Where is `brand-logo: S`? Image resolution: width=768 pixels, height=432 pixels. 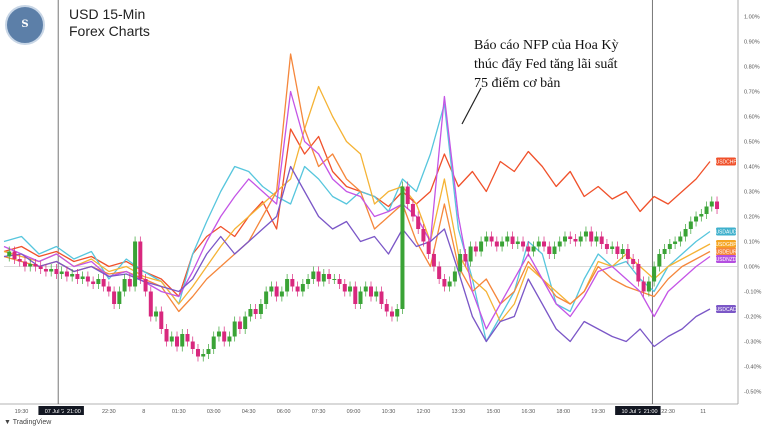
brand-logo: S is located at coordinates (25, 25).